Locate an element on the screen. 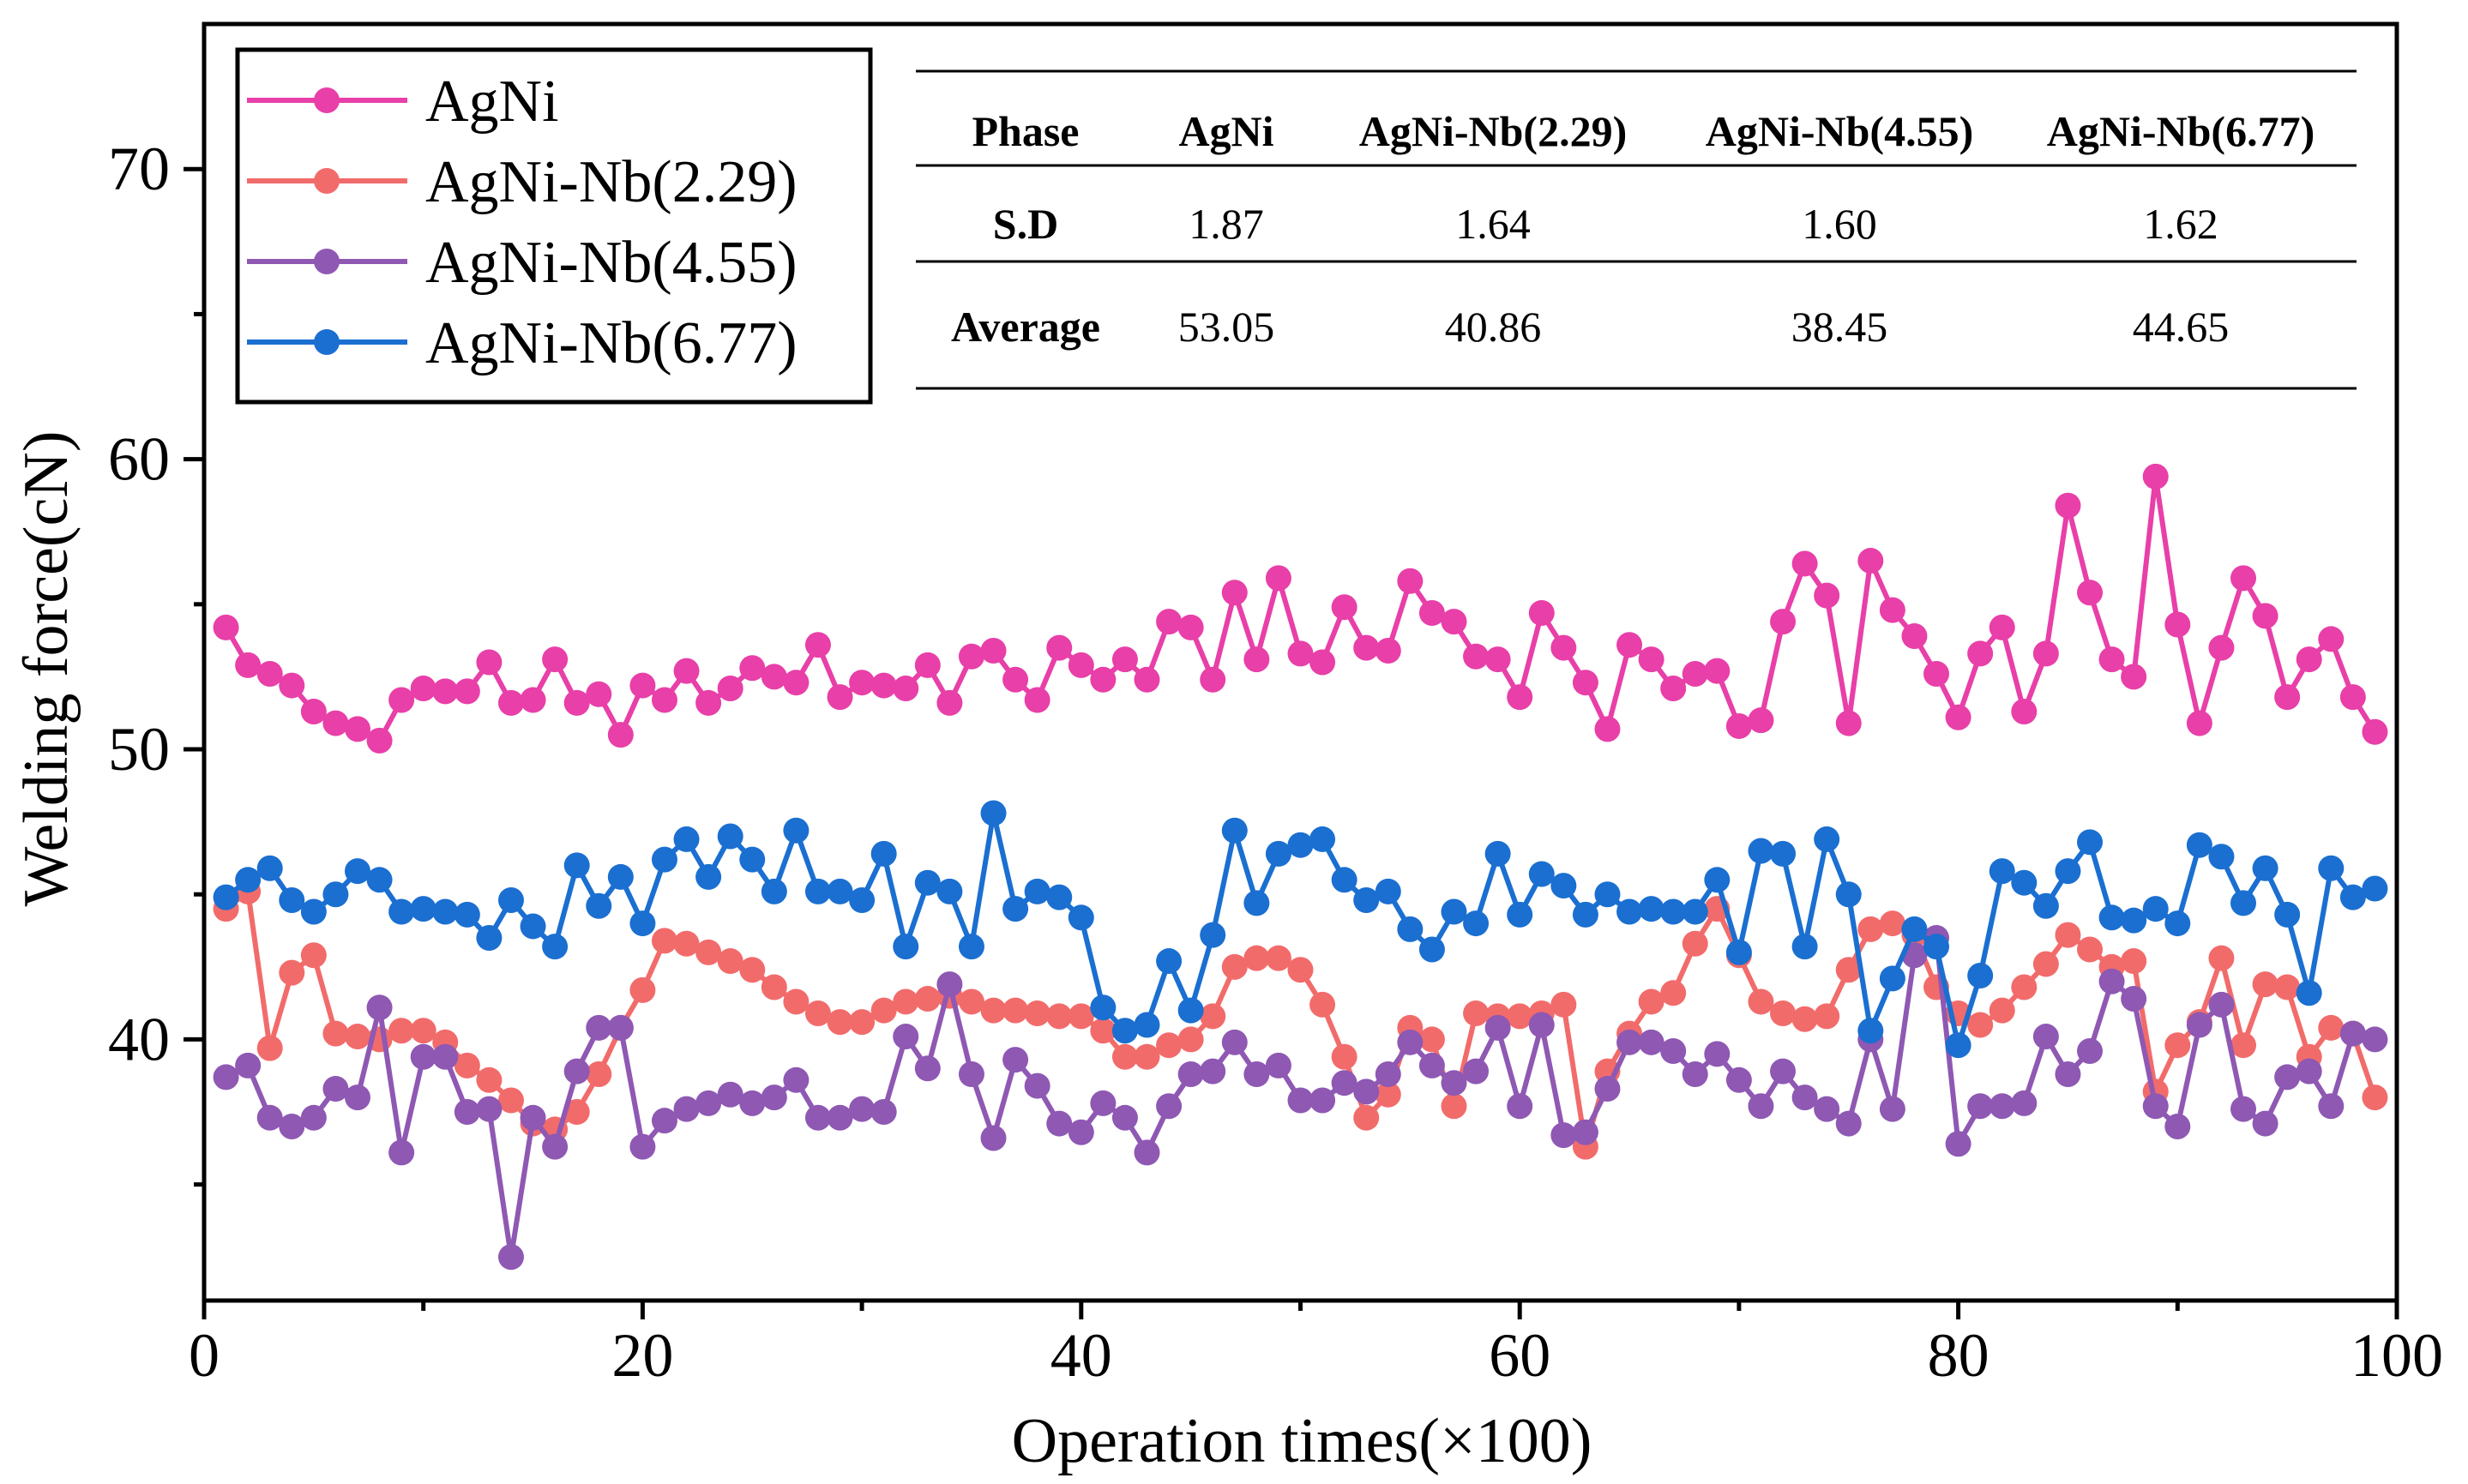 This screenshot has height=1484, width=2468. legend-label: AgNi-Nb(4.55) is located at coordinates (611, 263).